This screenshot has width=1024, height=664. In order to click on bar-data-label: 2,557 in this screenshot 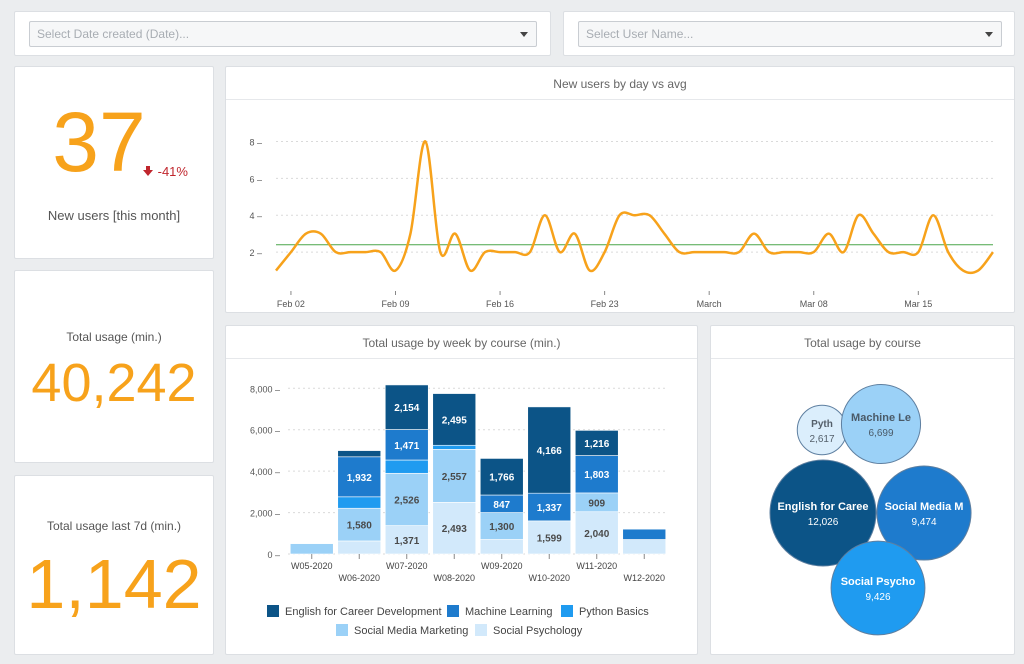, I will do `click(454, 477)`.